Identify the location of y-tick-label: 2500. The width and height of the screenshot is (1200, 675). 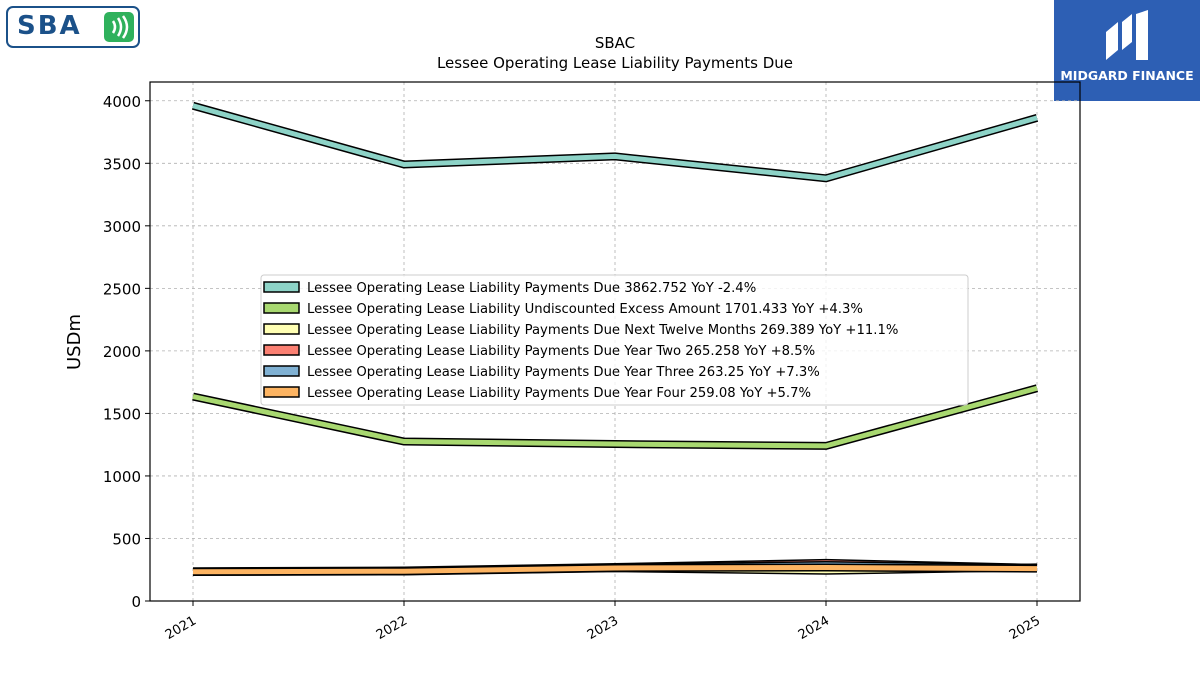
(122, 289).